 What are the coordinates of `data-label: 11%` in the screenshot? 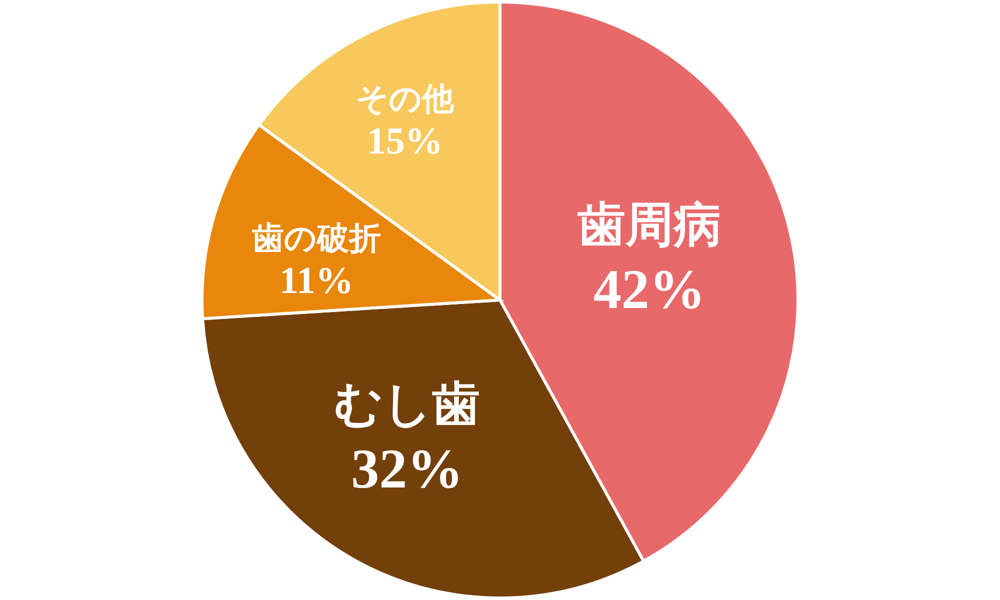 It's located at (317, 281).